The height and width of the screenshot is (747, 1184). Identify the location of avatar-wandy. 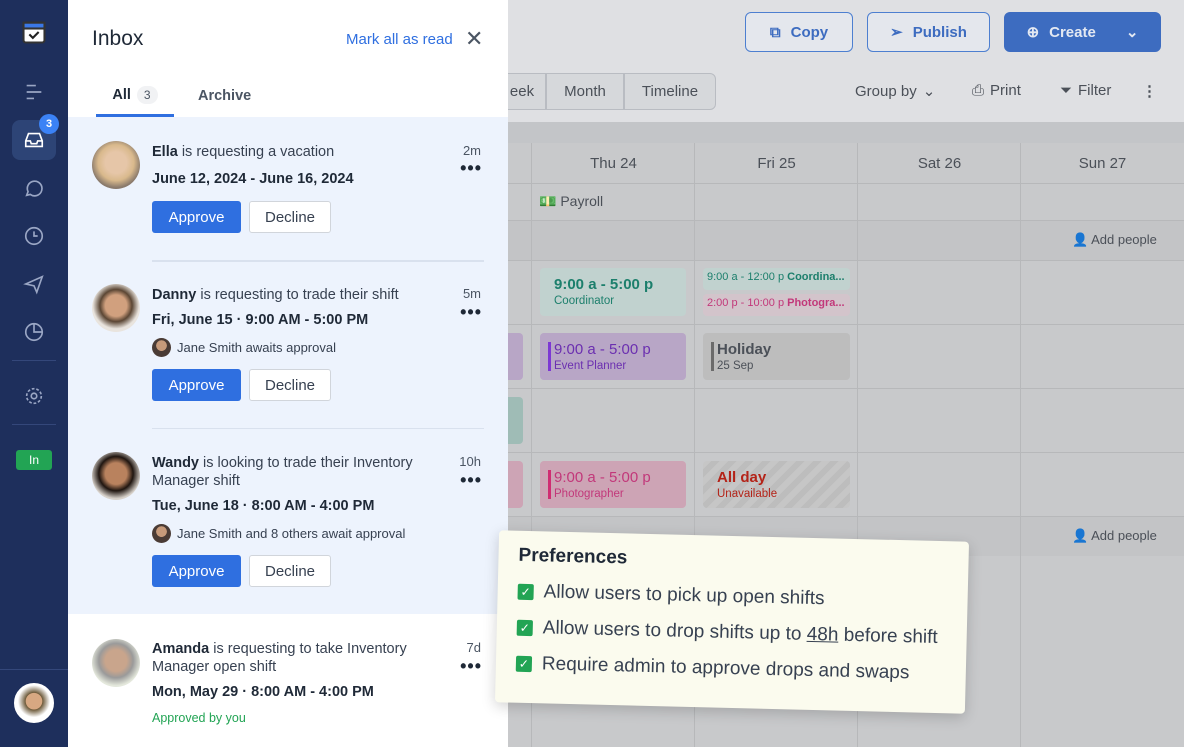
(116, 476).